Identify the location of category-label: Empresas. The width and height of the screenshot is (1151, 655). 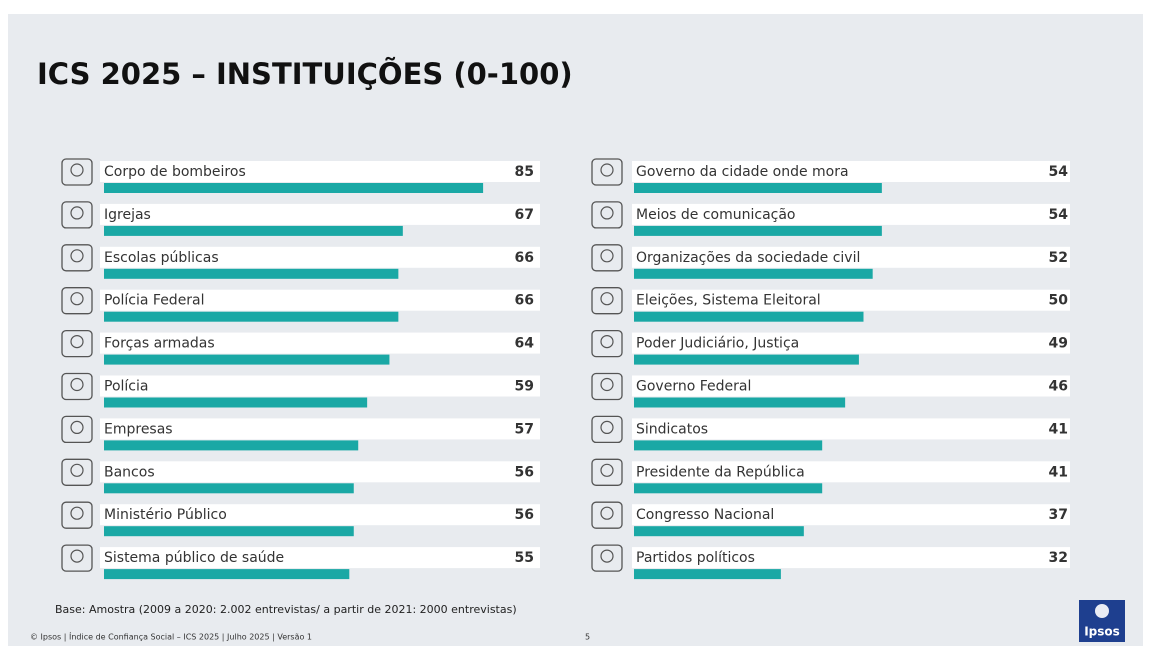
(138, 429).